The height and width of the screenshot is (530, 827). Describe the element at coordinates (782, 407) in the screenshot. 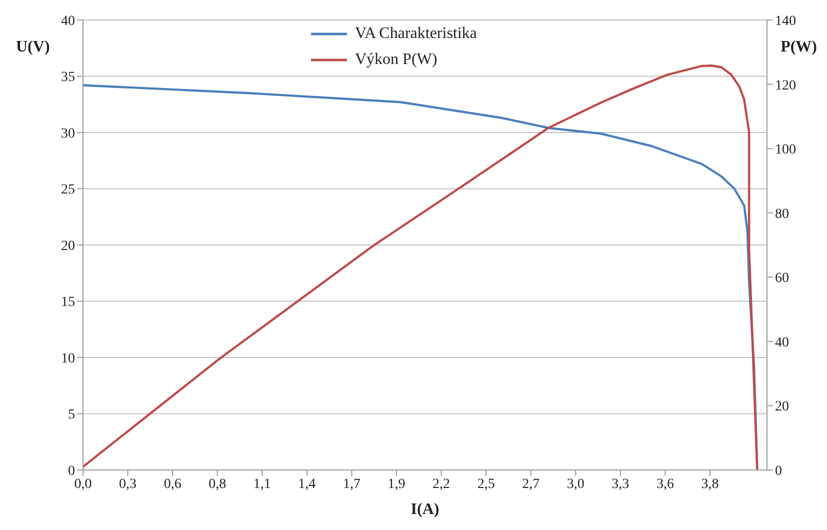

I see `y2-tick-label: 20` at that location.